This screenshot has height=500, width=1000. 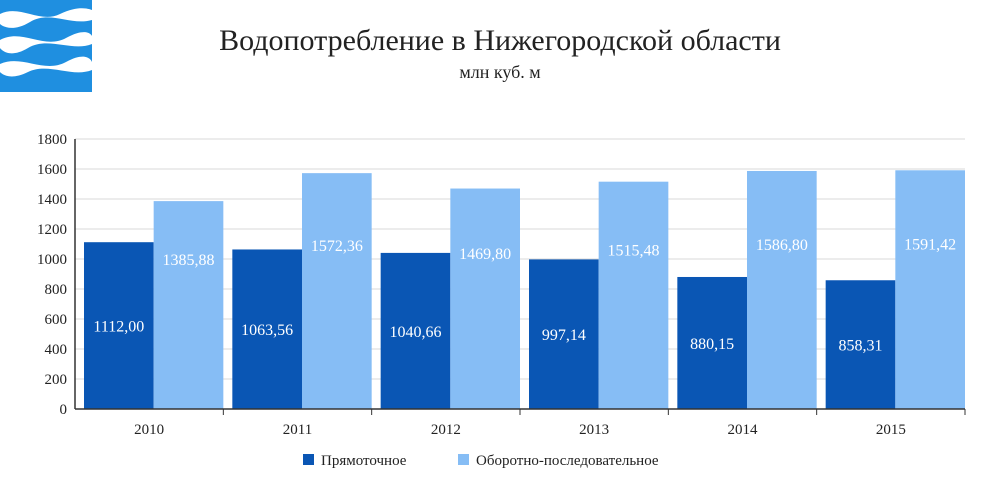 I want to click on y-tick-label: 600, so click(x=56, y=320).